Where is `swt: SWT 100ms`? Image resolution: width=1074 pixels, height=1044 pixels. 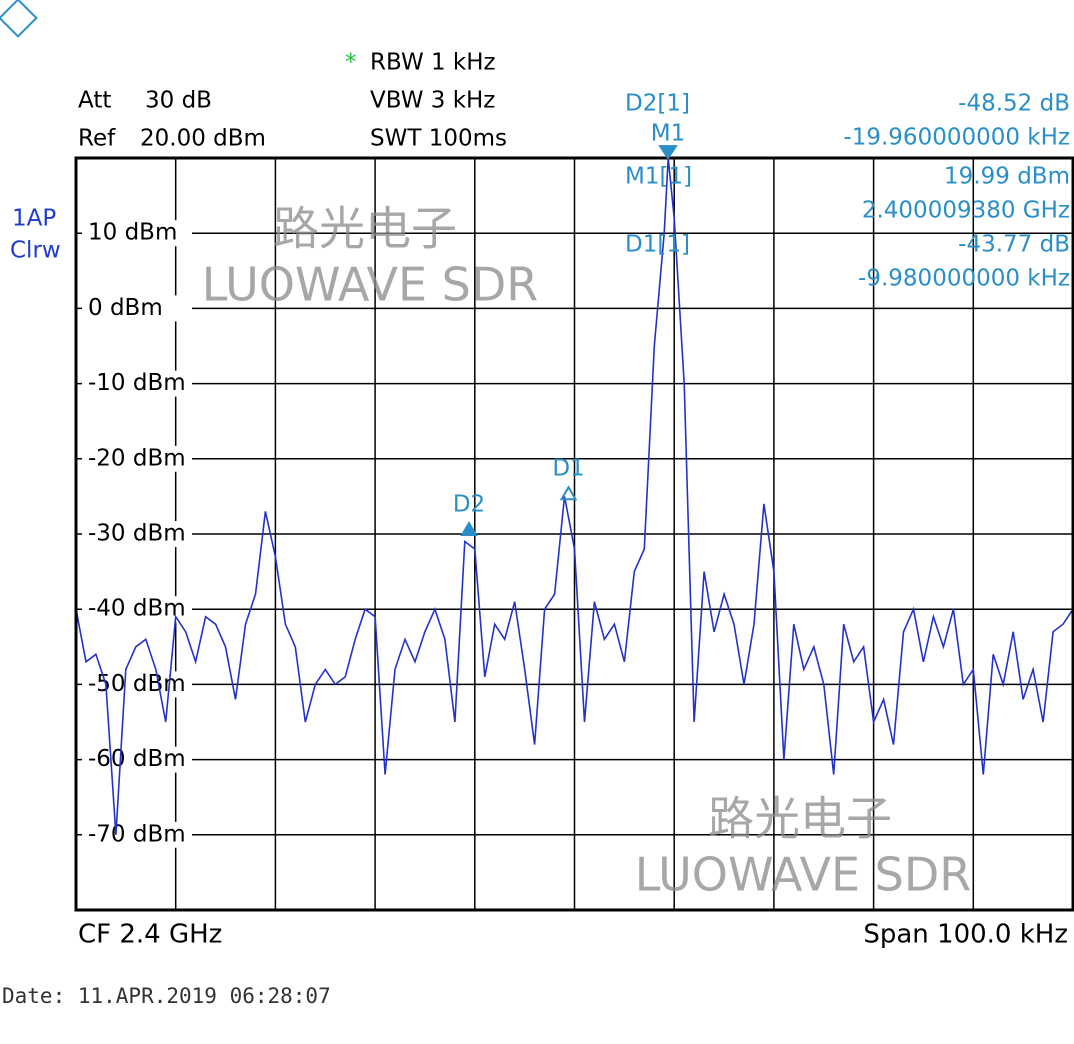
swt: SWT 100ms is located at coordinates (438, 139).